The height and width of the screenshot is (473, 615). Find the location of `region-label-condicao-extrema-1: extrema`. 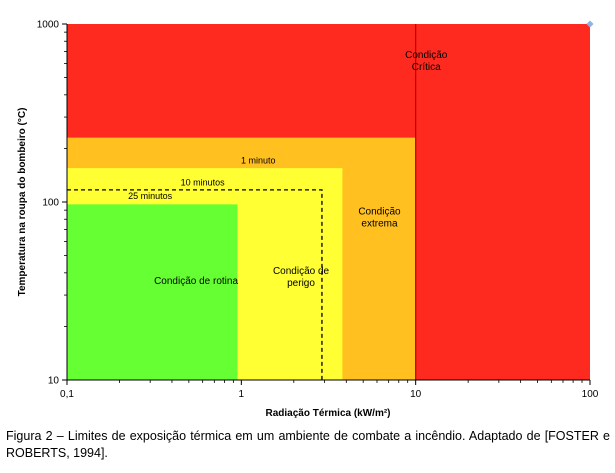

region-label-condicao-extrema-1: extrema is located at coordinates (379, 223).